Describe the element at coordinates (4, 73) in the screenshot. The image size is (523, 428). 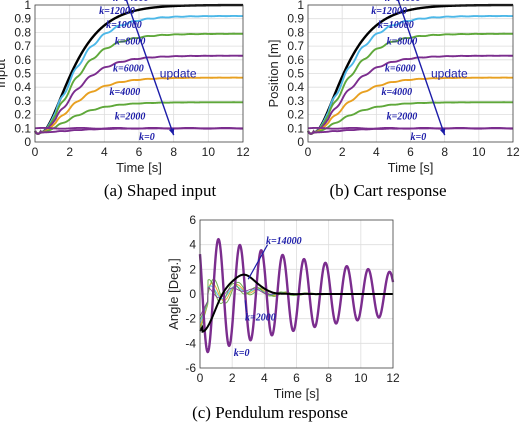
I see `y-axis-label: Input` at that location.